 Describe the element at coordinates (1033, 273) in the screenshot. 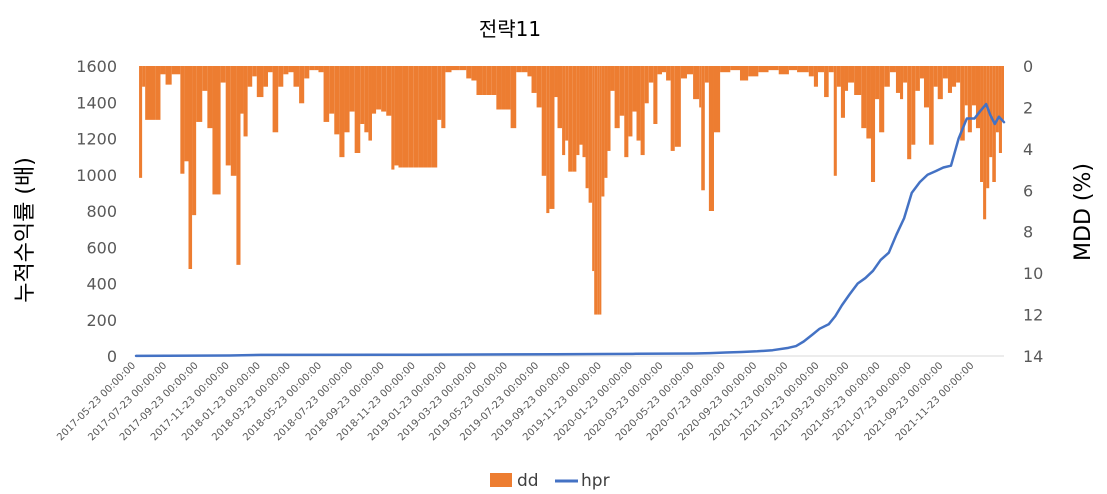

I see `y-tick-right-5: 10` at that location.